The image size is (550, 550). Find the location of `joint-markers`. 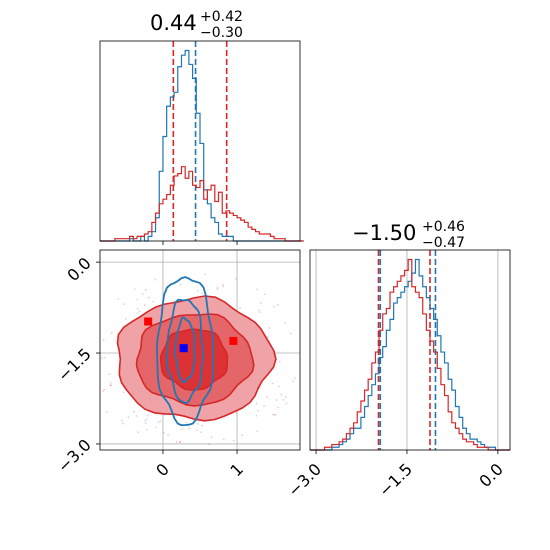

joint-markers is located at coordinates (191, 335).